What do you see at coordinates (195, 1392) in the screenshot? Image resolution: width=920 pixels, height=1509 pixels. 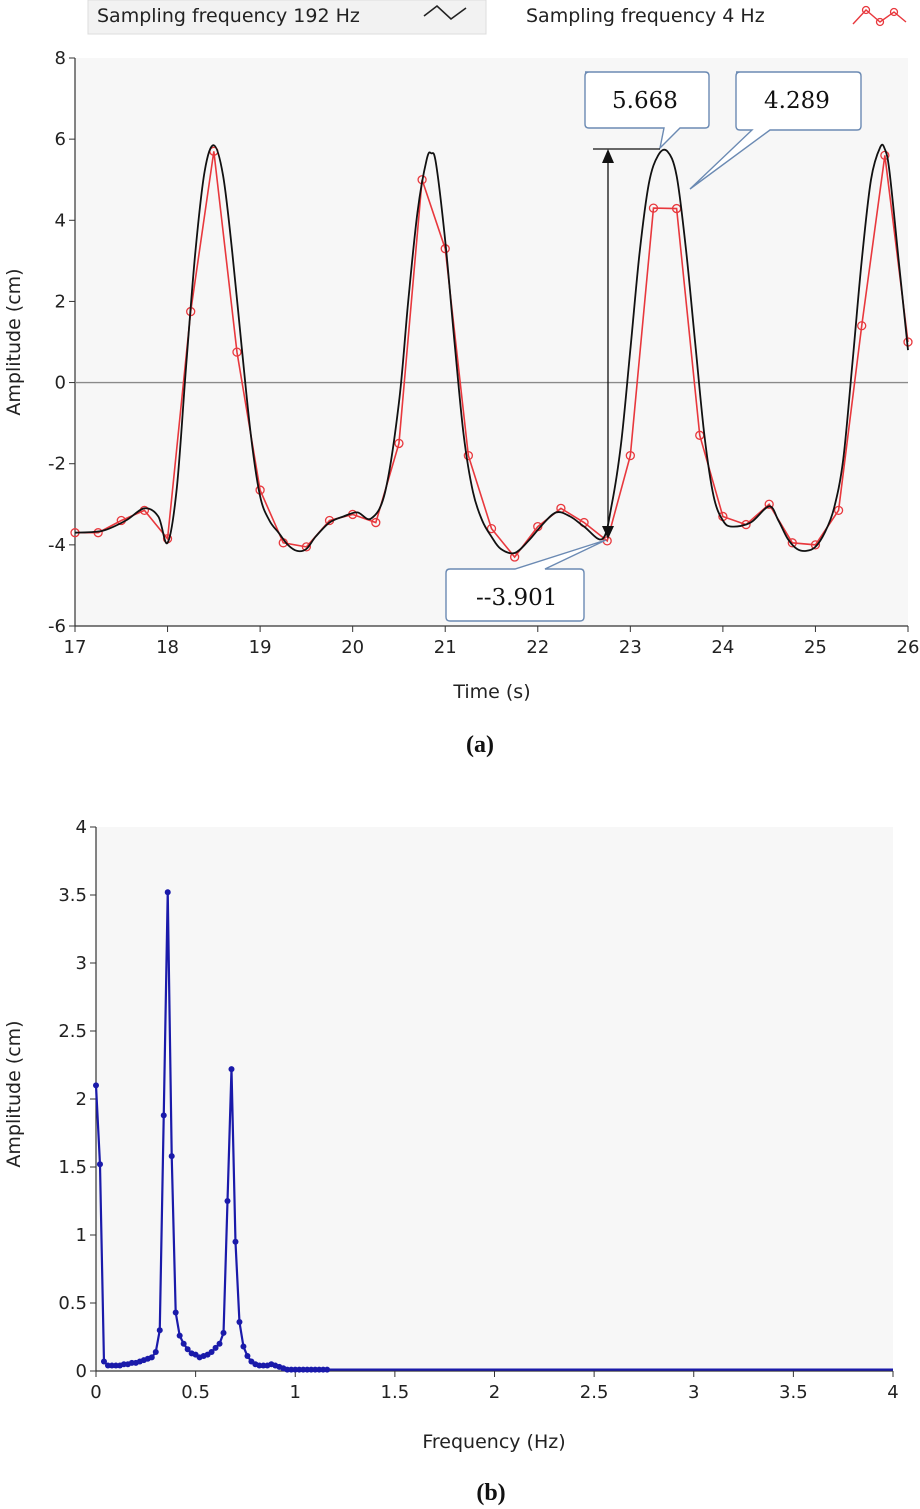 I see `b-x-tick-label: 0.5` at bounding box center [195, 1392].